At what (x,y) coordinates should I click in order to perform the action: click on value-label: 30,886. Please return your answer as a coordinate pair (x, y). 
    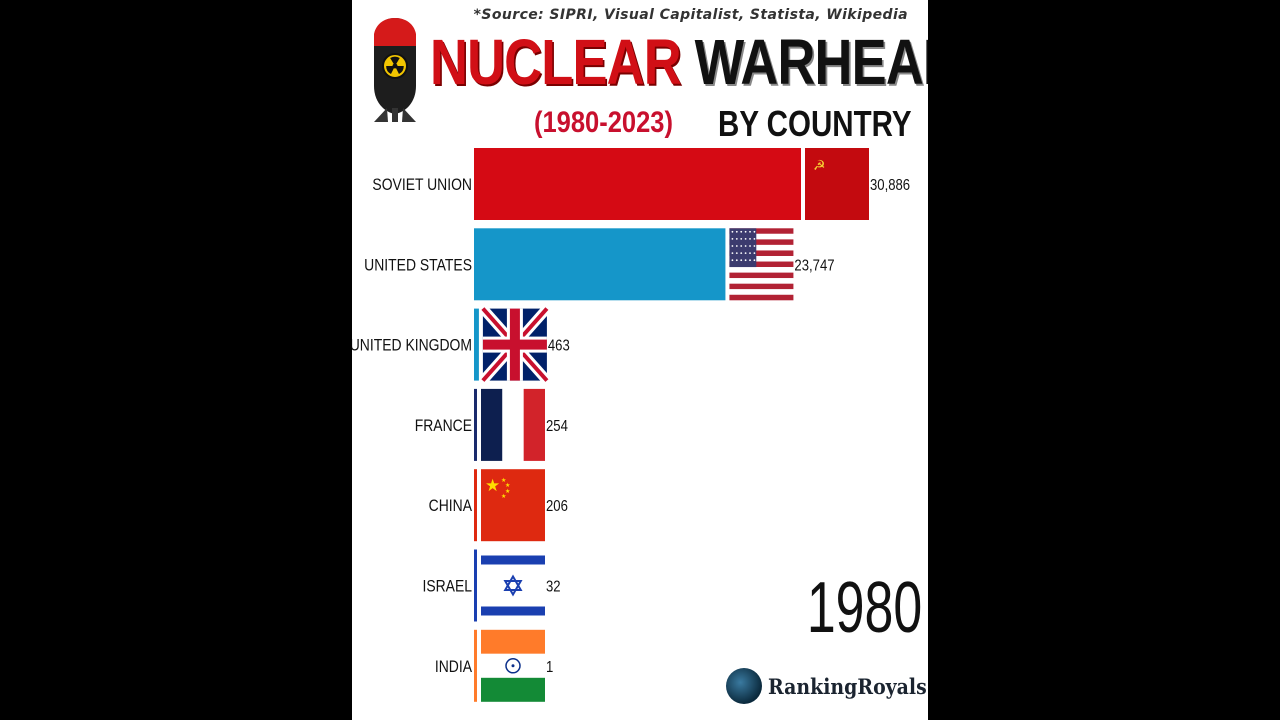
    Looking at the image, I should click on (890, 185).